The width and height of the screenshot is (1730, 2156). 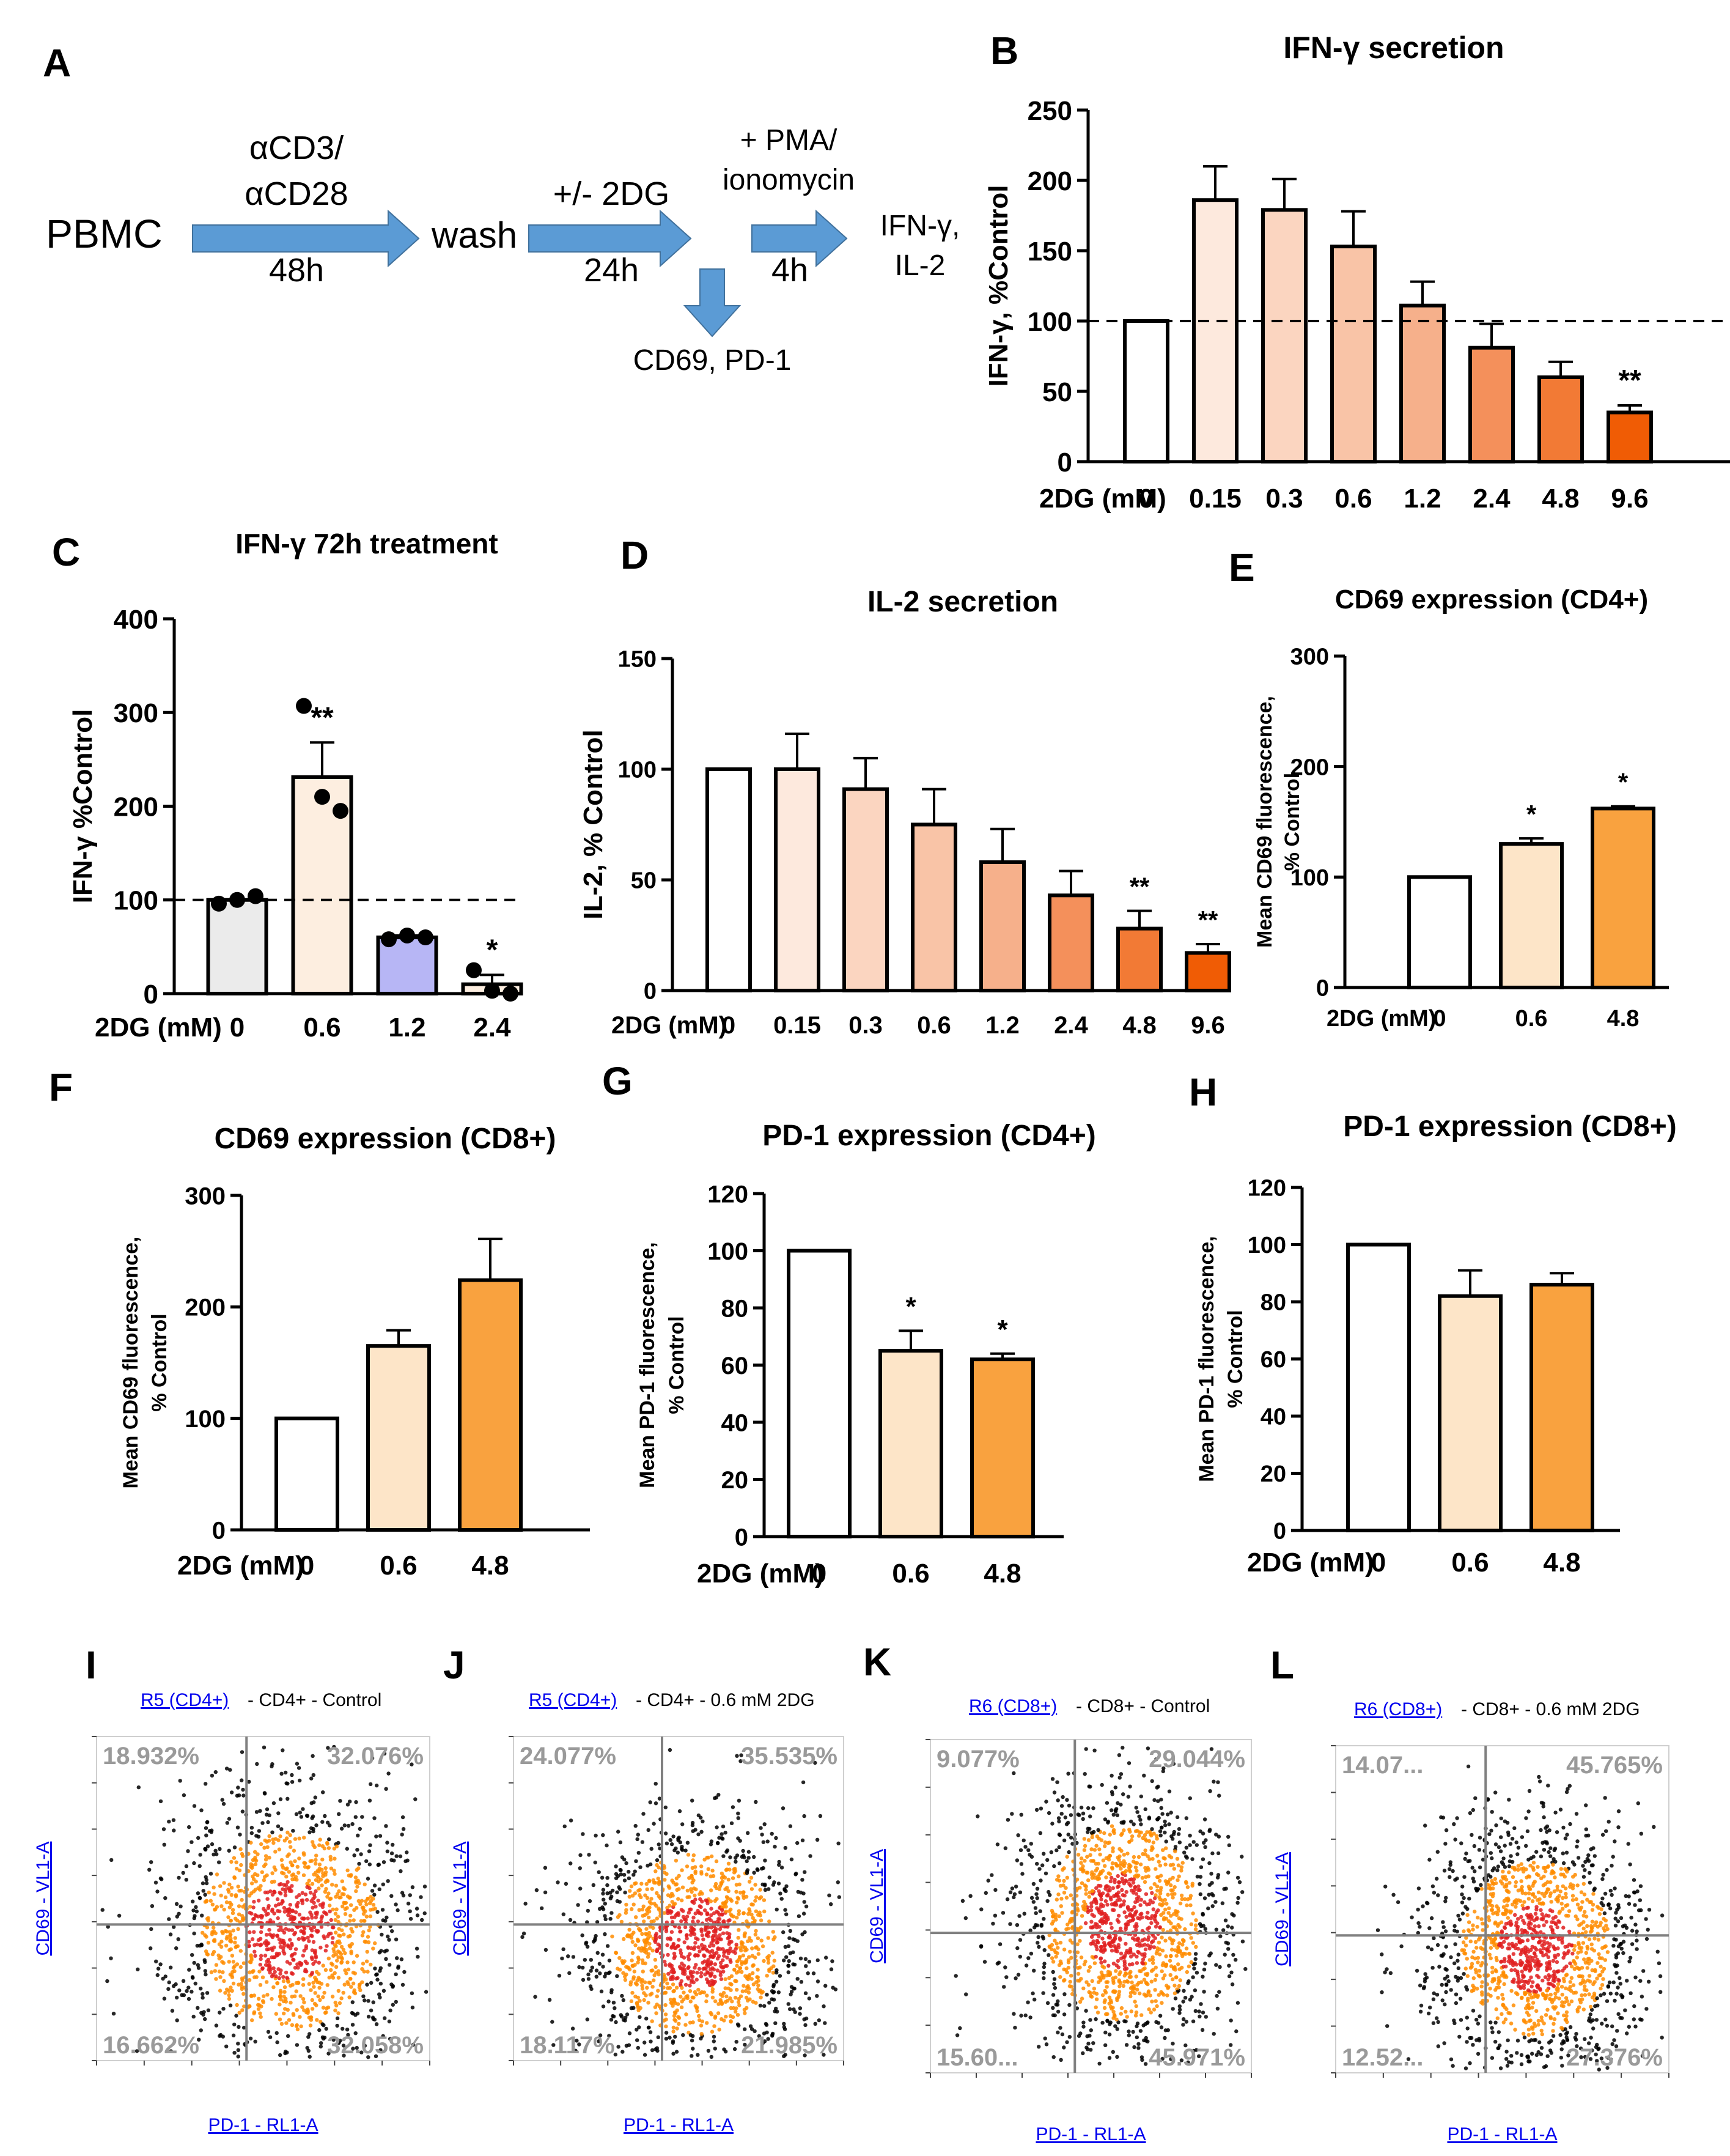 I want to click on y-tick-label: 120, so click(x=1267, y=1189).